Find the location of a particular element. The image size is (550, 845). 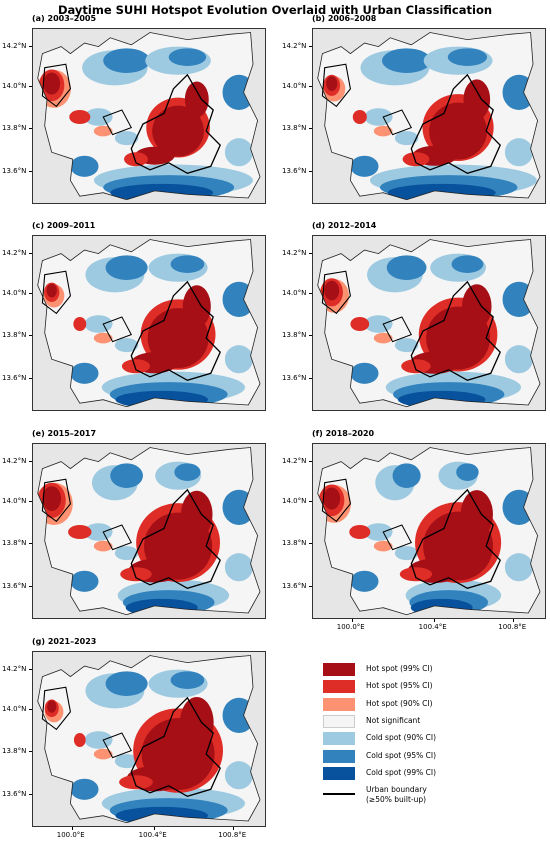

y-tick-label: 14.0°N is located at coordinates (14, 501).